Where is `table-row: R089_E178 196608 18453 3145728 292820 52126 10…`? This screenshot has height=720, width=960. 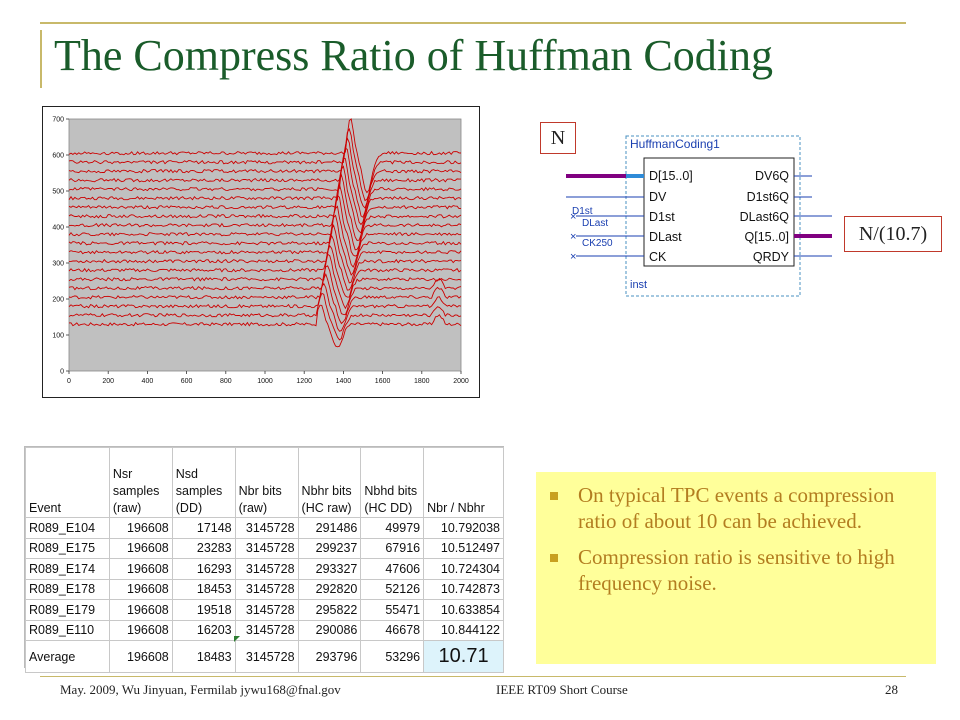 table-row: R089_E178 196608 18453 3145728 292820 52126 10… is located at coordinates (264, 589).